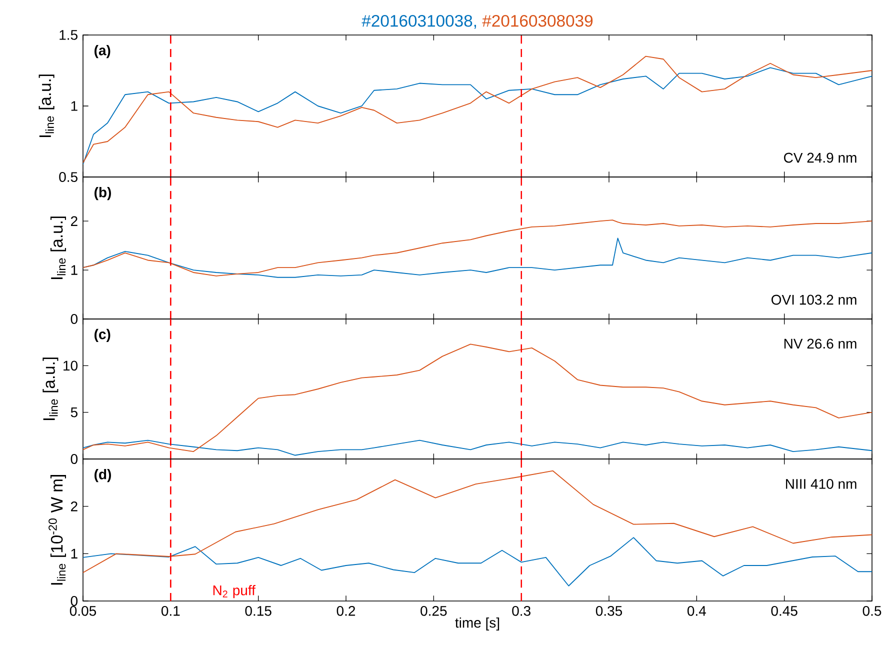 This screenshot has width=888, height=653. I want to click on text: #20160310038,, so click(419, 21).